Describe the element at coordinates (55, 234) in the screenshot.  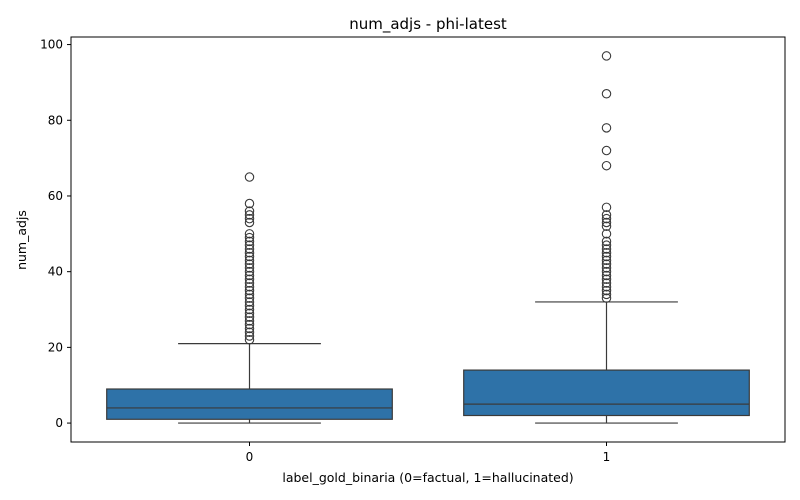
I see `y-axis: 0 20 40 60 80 100` at that location.